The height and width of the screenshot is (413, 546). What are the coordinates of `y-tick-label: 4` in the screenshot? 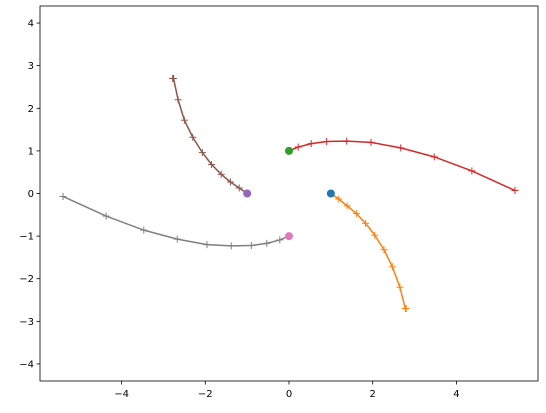 It's located at (31, 24).